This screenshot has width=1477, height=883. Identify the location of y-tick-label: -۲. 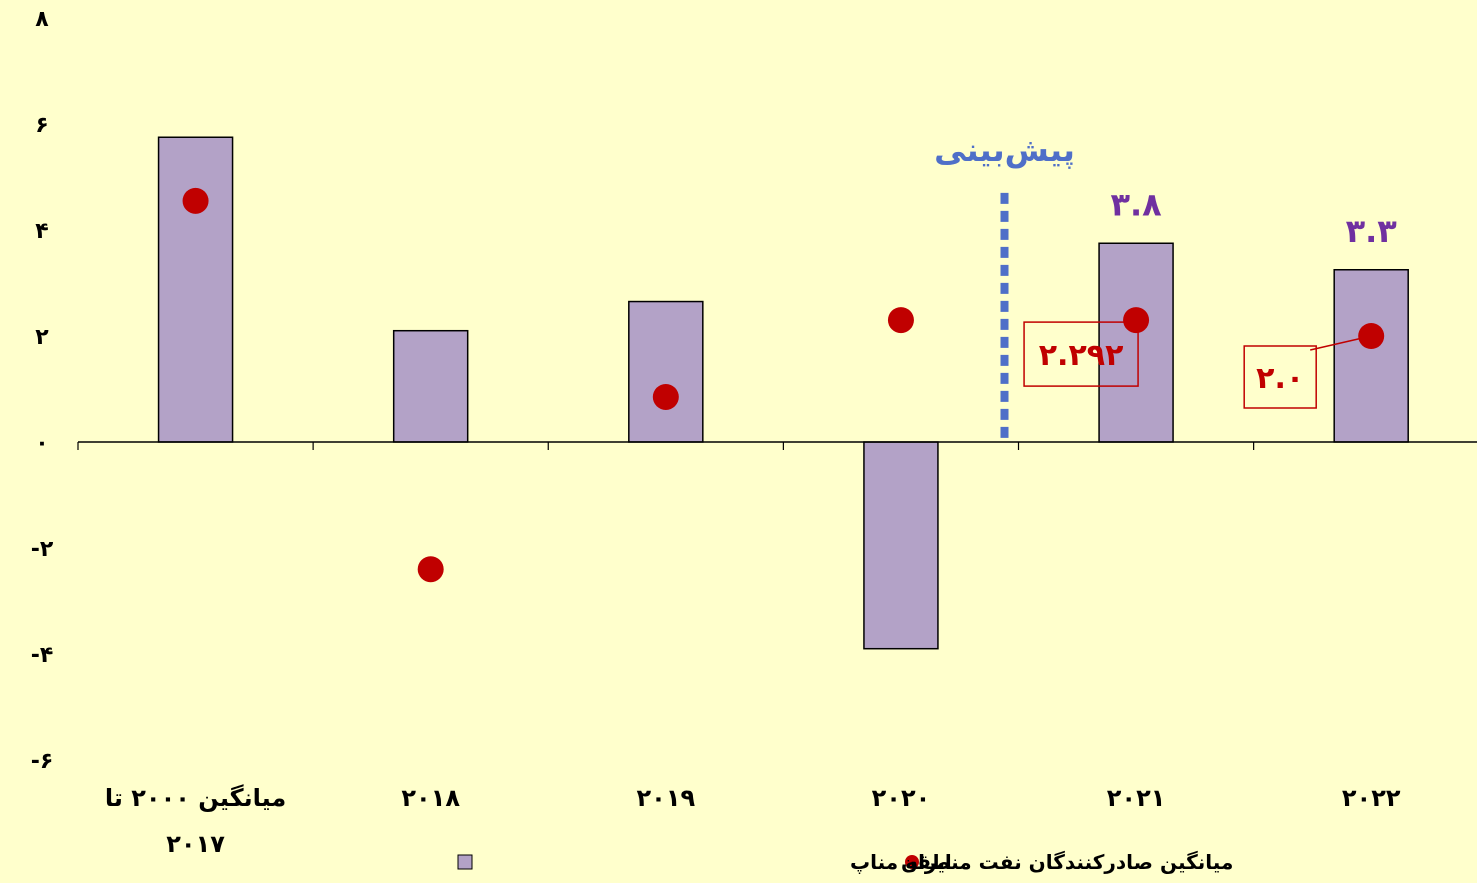
(42, 549).